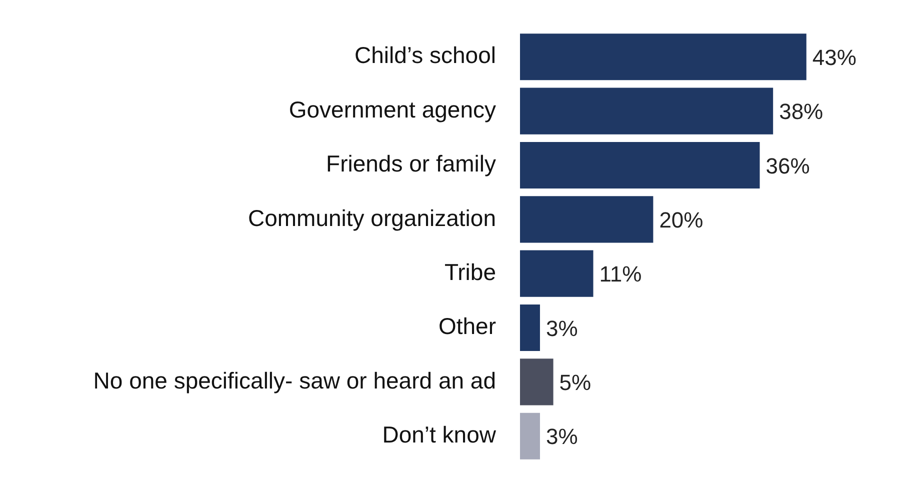  Describe the element at coordinates (681, 219) in the screenshot. I see `data-label: 20%` at that location.